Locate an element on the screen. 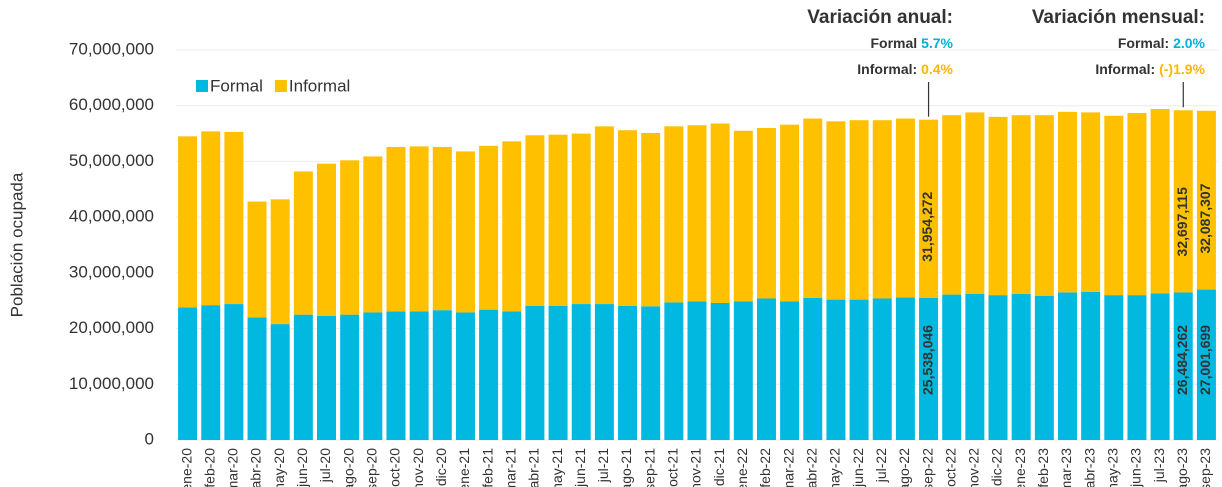  x-tick-label: ene-20 is located at coordinates (186, 467).